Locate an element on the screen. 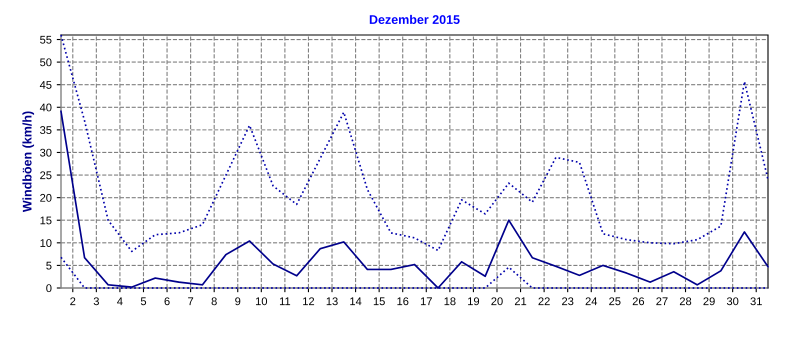 The image size is (792, 337). x-tick-label: 3 is located at coordinates (96, 301).